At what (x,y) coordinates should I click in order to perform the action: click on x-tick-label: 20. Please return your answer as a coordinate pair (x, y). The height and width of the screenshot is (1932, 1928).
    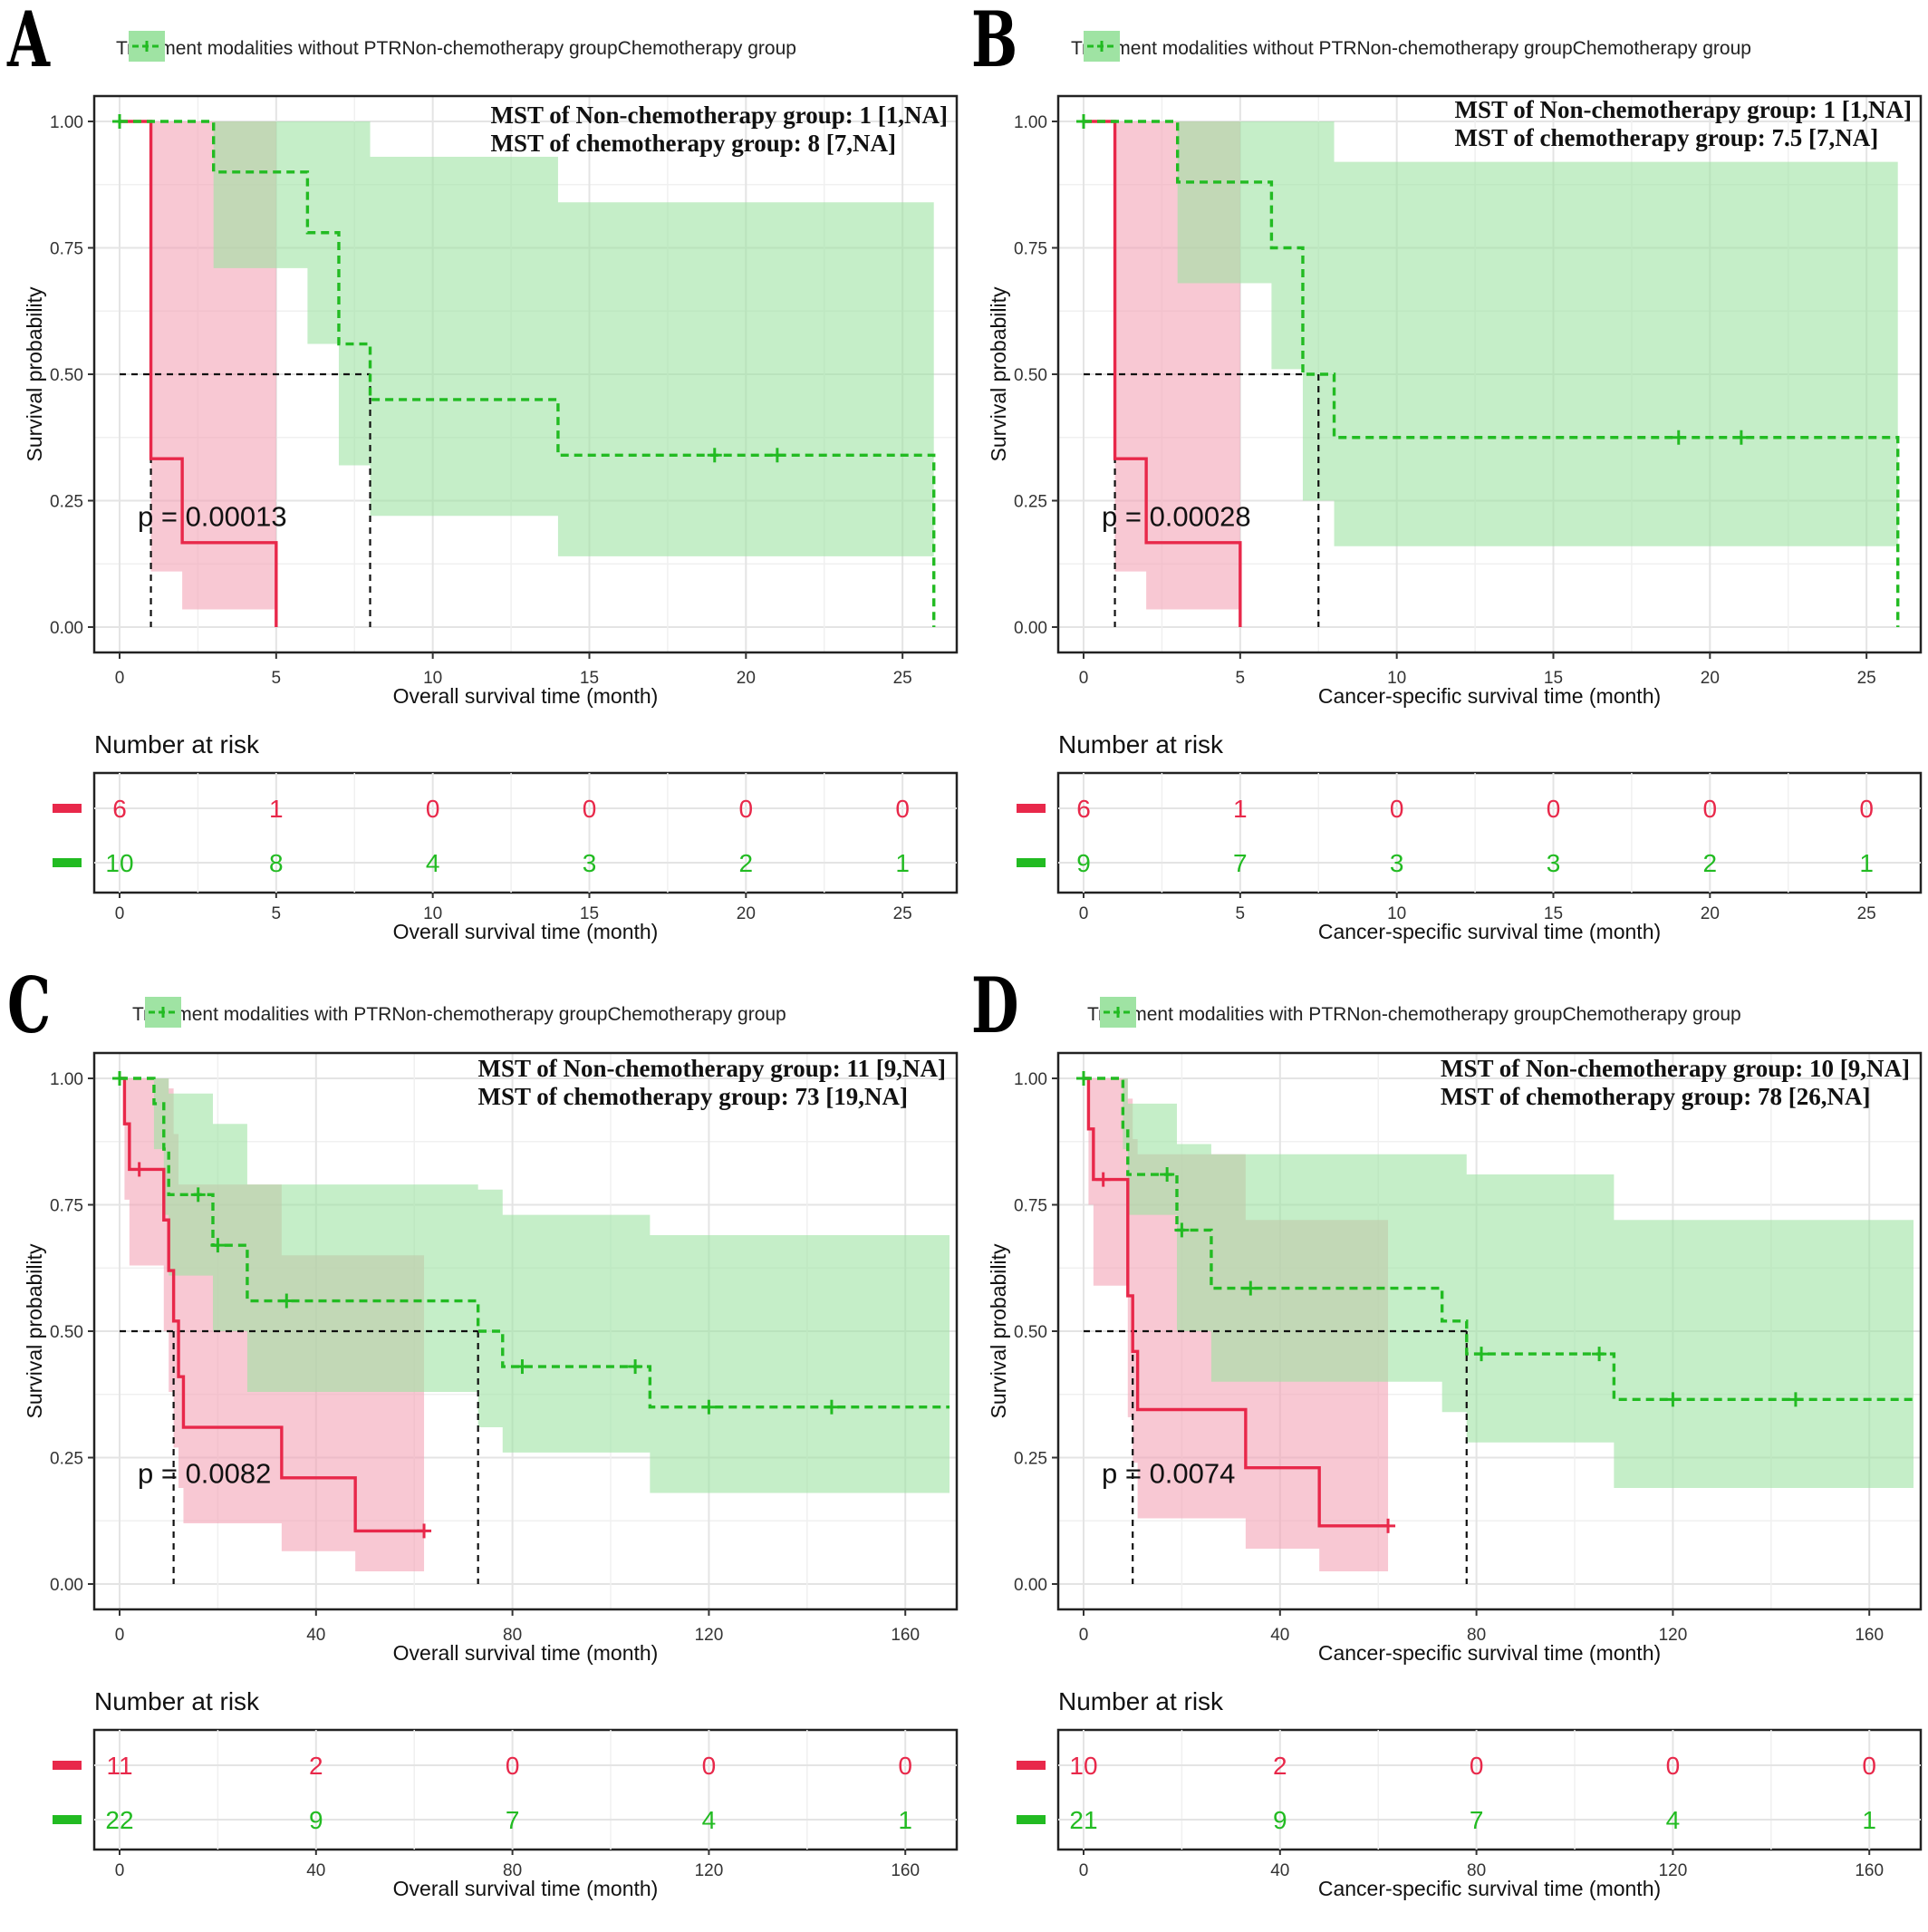
    Looking at the image, I should click on (1711, 679).